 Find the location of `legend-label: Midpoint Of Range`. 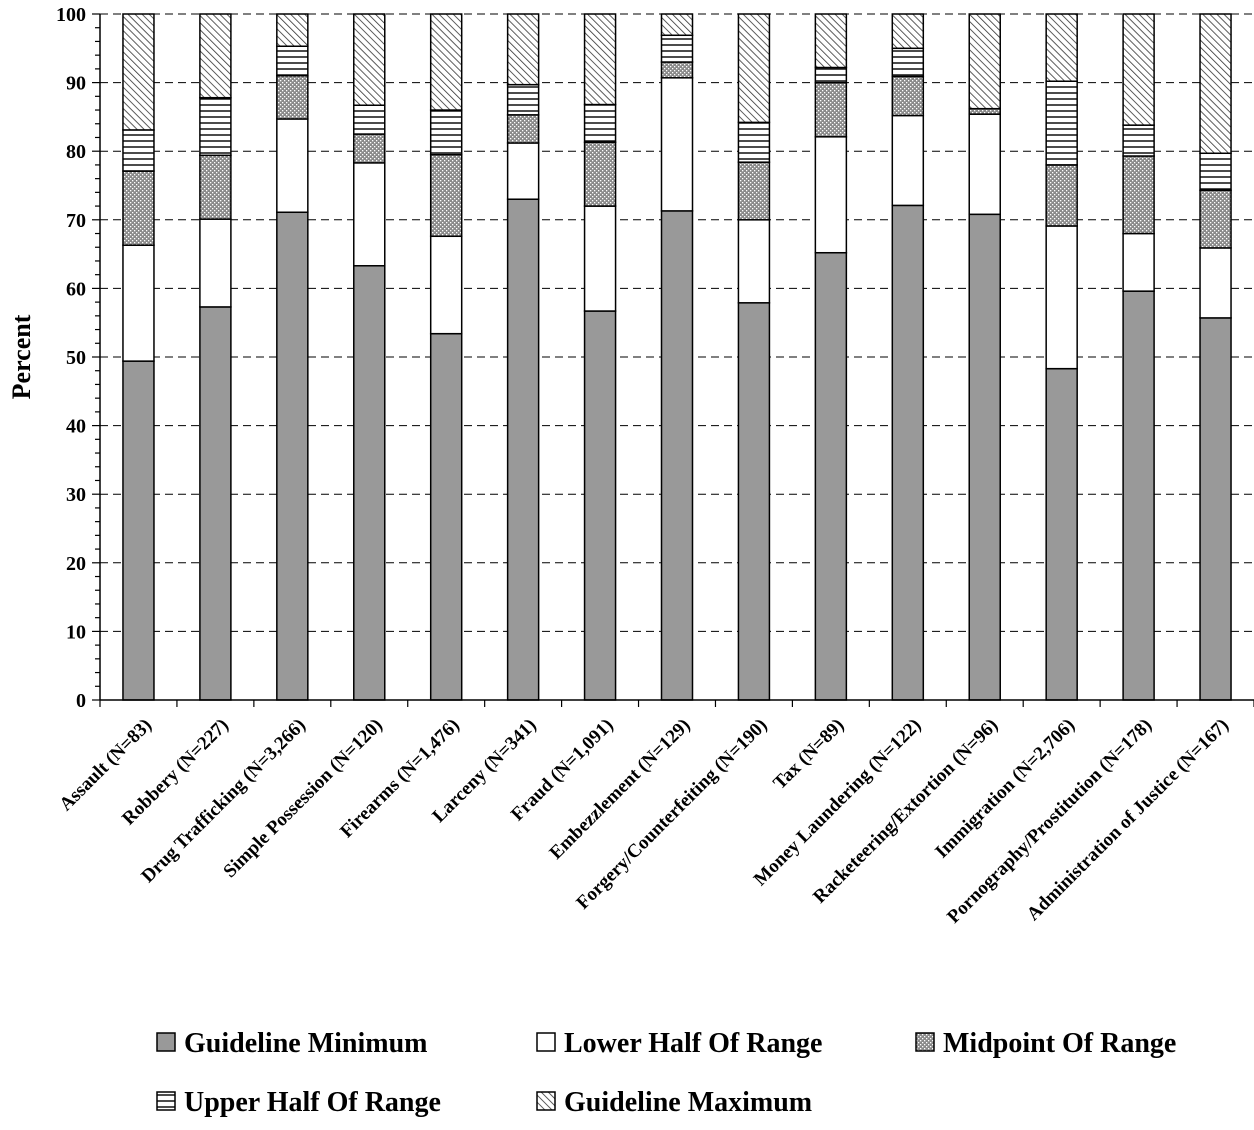

legend-label: Midpoint Of Range is located at coordinates (1059, 1043).